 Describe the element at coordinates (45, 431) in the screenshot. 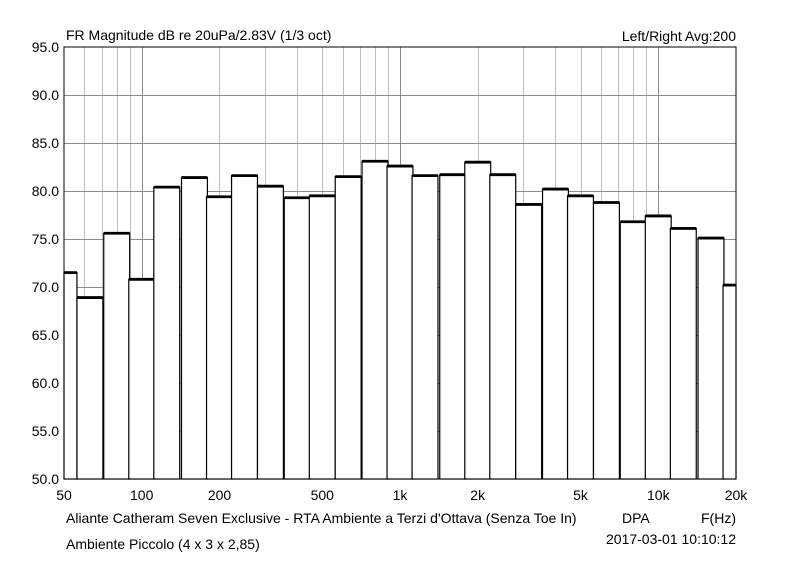

I see `y-tick-label: 55.0` at that location.